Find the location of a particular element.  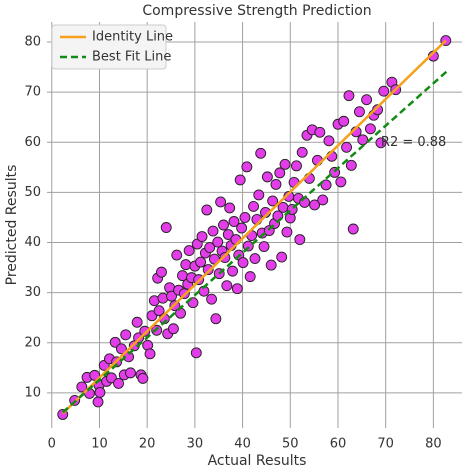

chart-title: Compressive Strength Prediction is located at coordinates (256, 11).